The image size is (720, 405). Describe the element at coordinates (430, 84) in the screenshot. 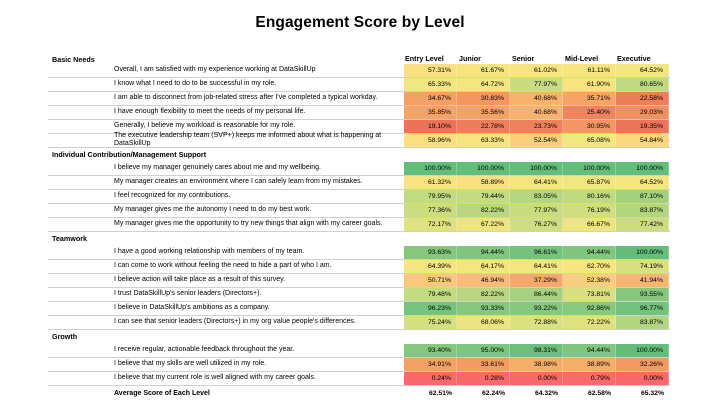

I see `score-cell: 65.33%` at that location.